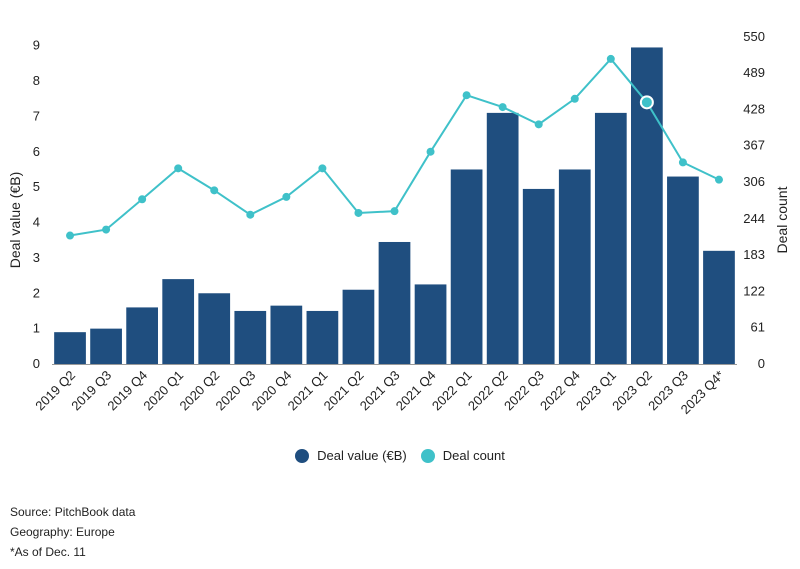 This screenshot has height=569, width=800. Describe the element at coordinates (758, 327) in the screenshot. I see `y2-tick-label: 61` at that location.